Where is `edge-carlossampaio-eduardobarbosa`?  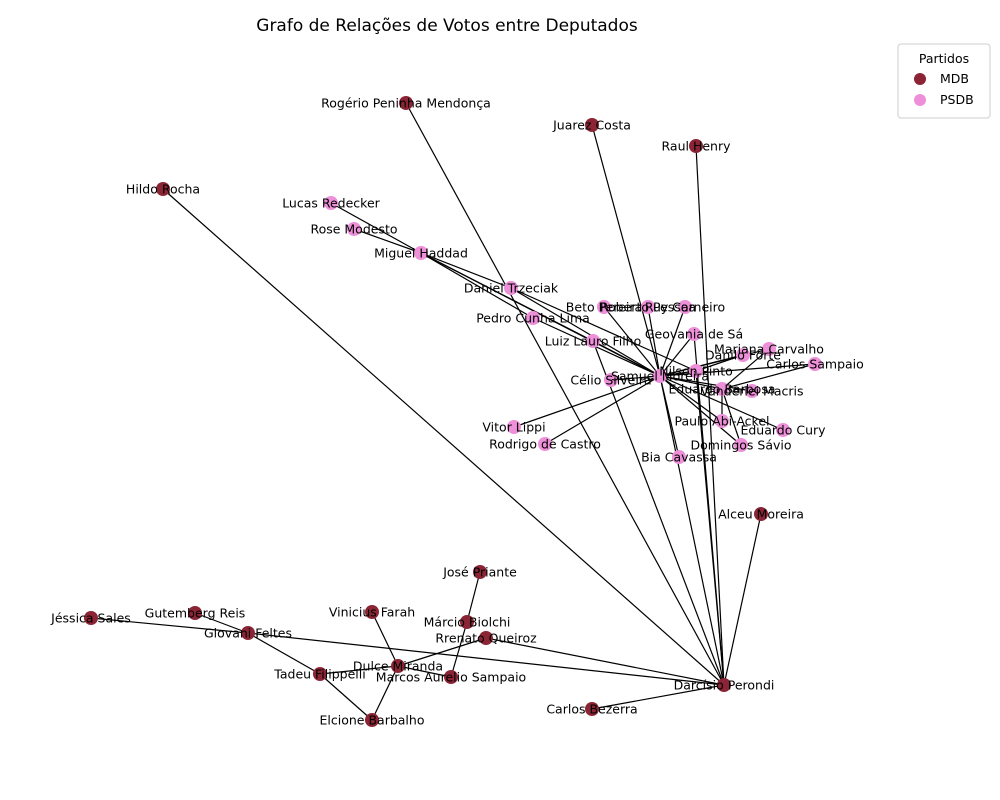
edge-carlossampaio-eduardobarbosa is located at coordinates (768, 376).